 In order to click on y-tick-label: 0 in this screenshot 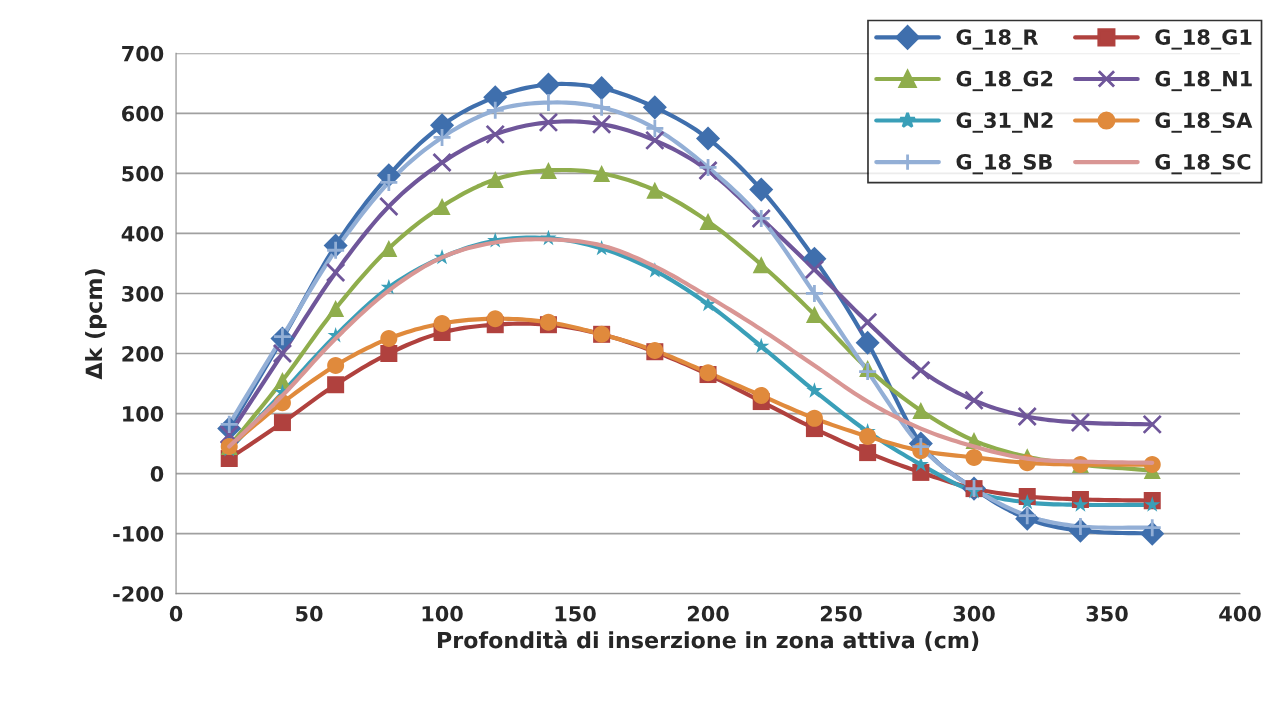, I will do `click(157, 474)`.